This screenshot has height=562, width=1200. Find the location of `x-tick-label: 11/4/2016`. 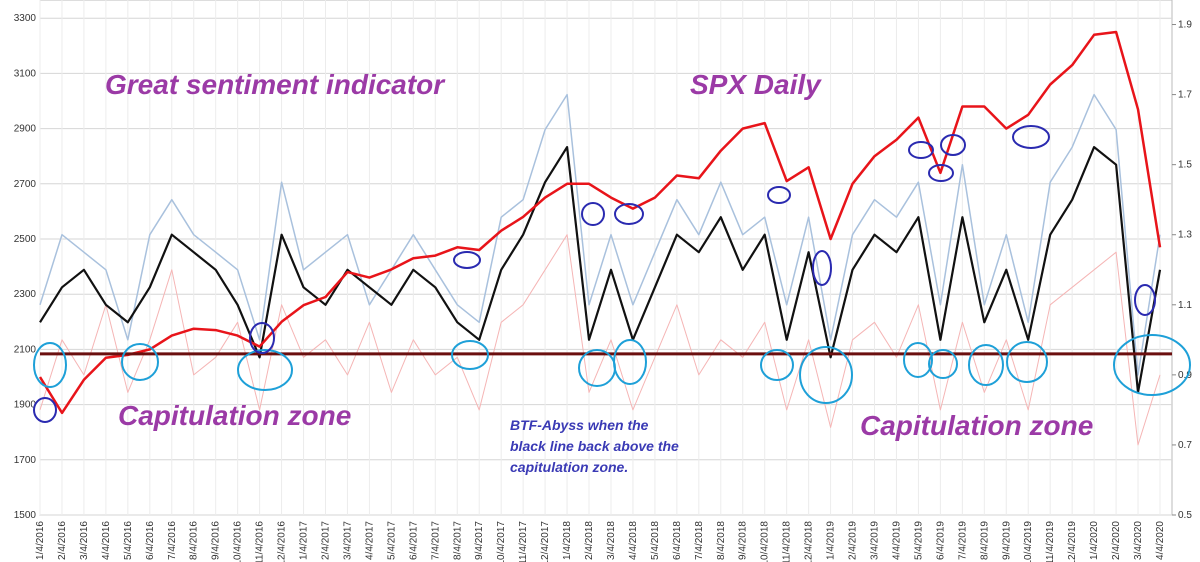

x-tick-label: 11/4/2016 is located at coordinates (260, 541).